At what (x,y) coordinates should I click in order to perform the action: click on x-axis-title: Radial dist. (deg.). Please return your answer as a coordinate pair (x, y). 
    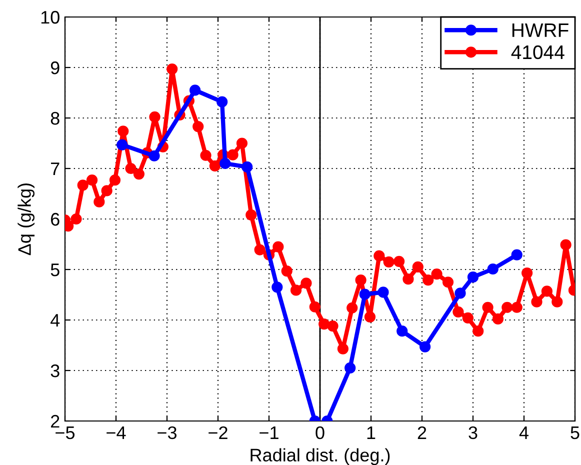
    Looking at the image, I should click on (320, 456).